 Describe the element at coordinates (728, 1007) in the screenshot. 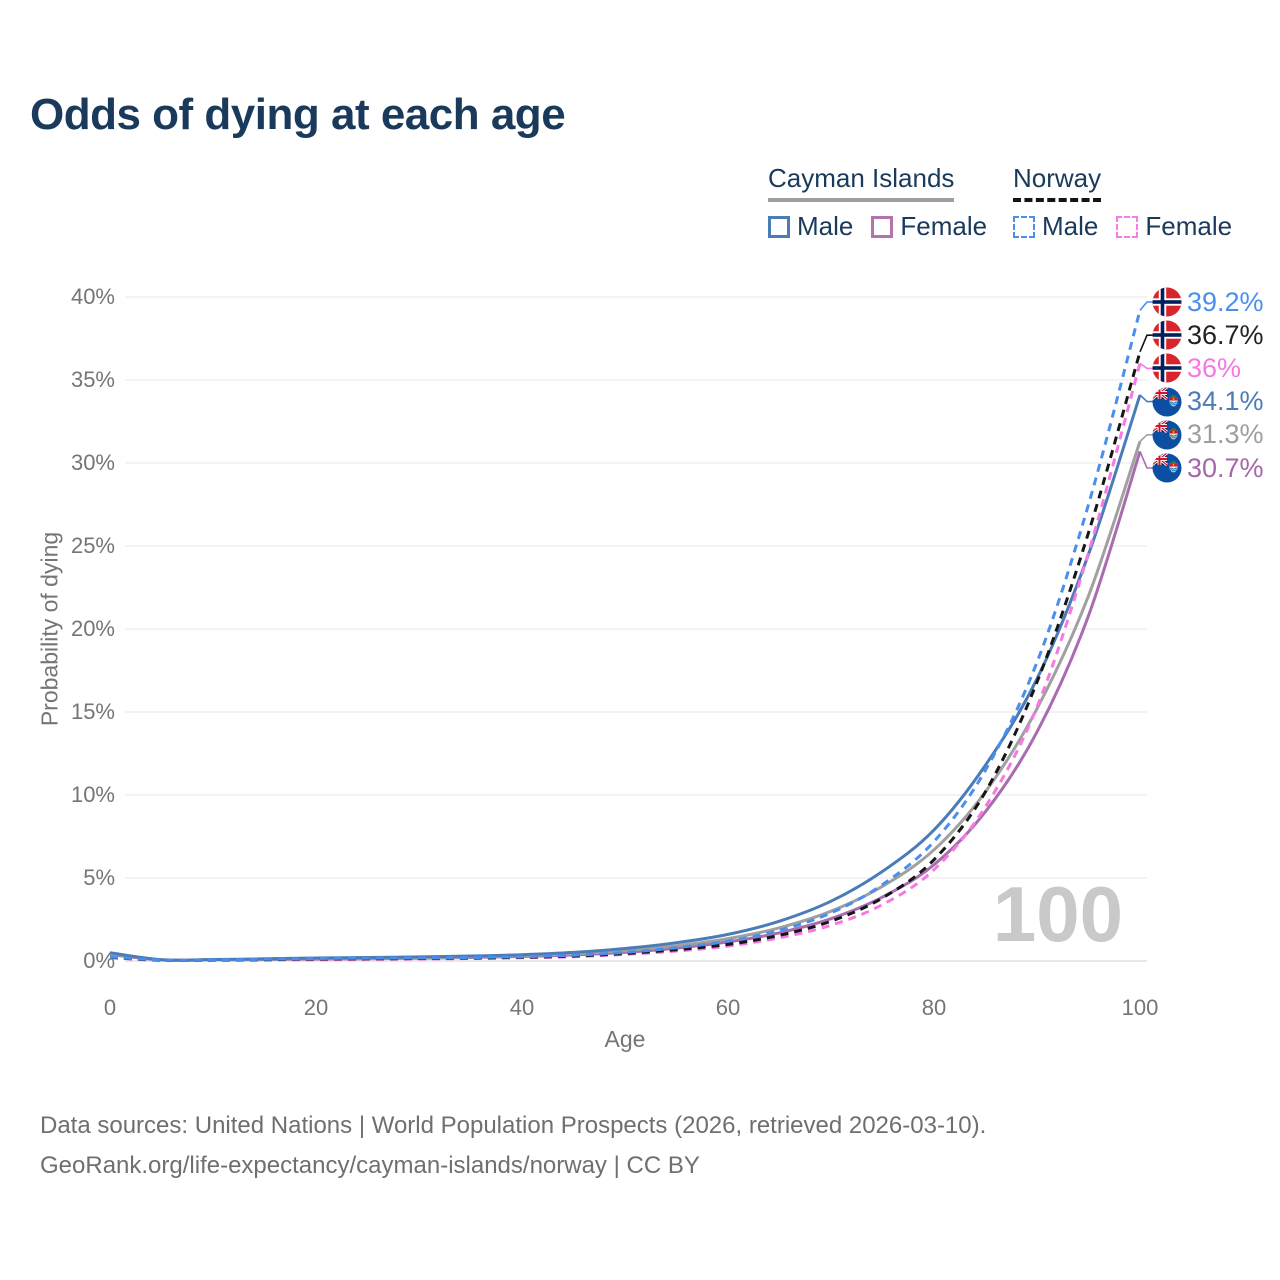

I see `x-tick-label: 60` at that location.